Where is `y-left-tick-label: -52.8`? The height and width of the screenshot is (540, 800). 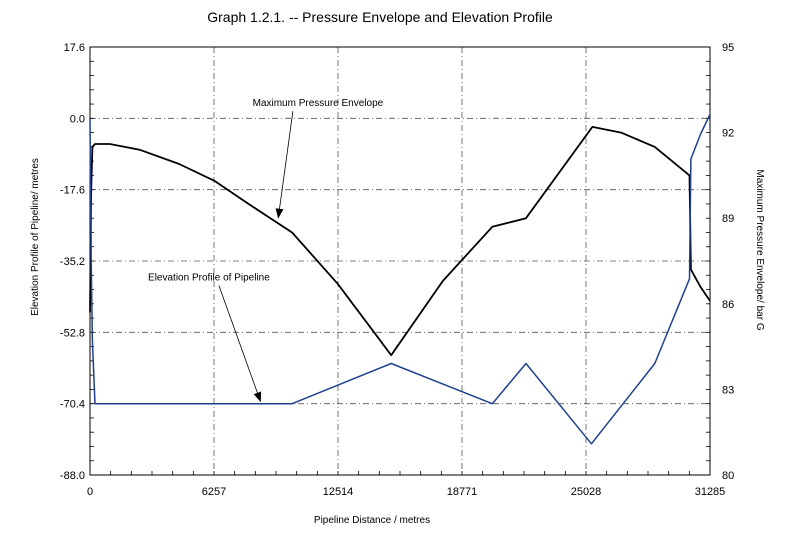 y-left-tick-label: -52.8 is located at coordinates (72, 333).